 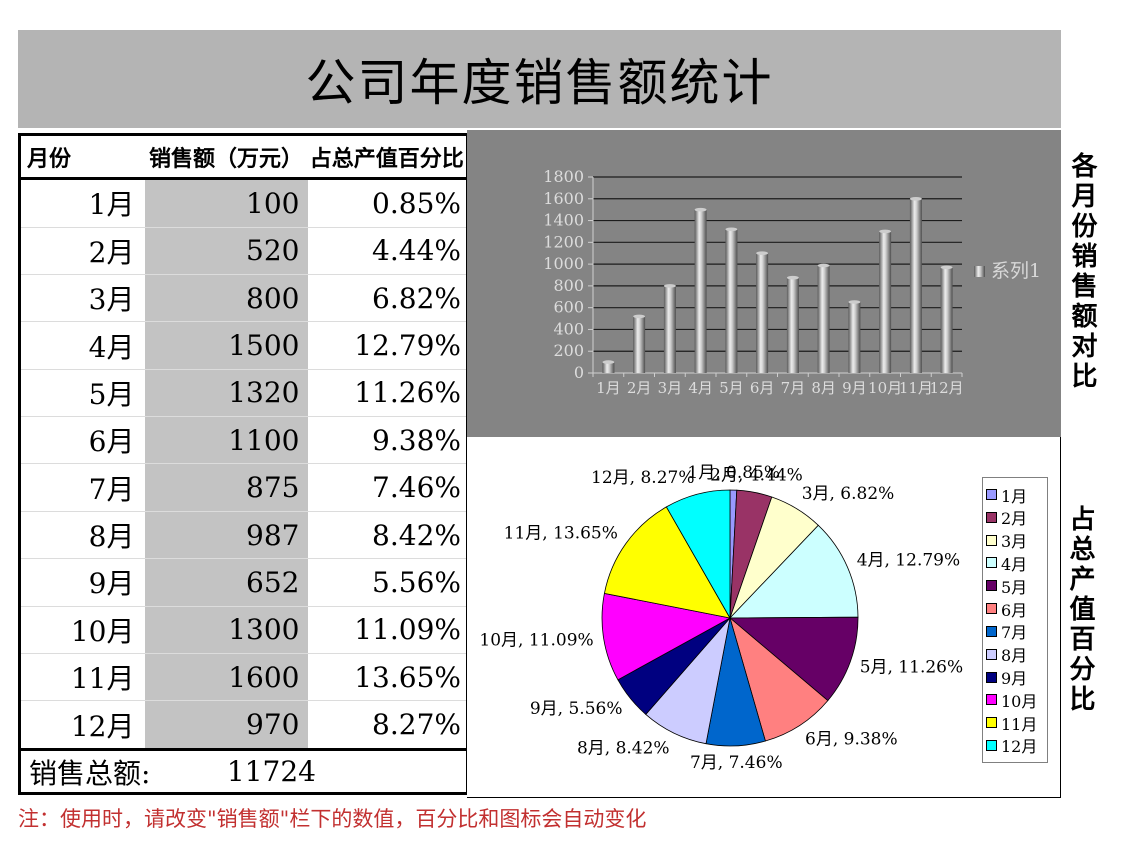 What do you see at coordinates (226, 345) in the screenshot?
I see `sales-cell: 1500` at bounding box center [226, 345].